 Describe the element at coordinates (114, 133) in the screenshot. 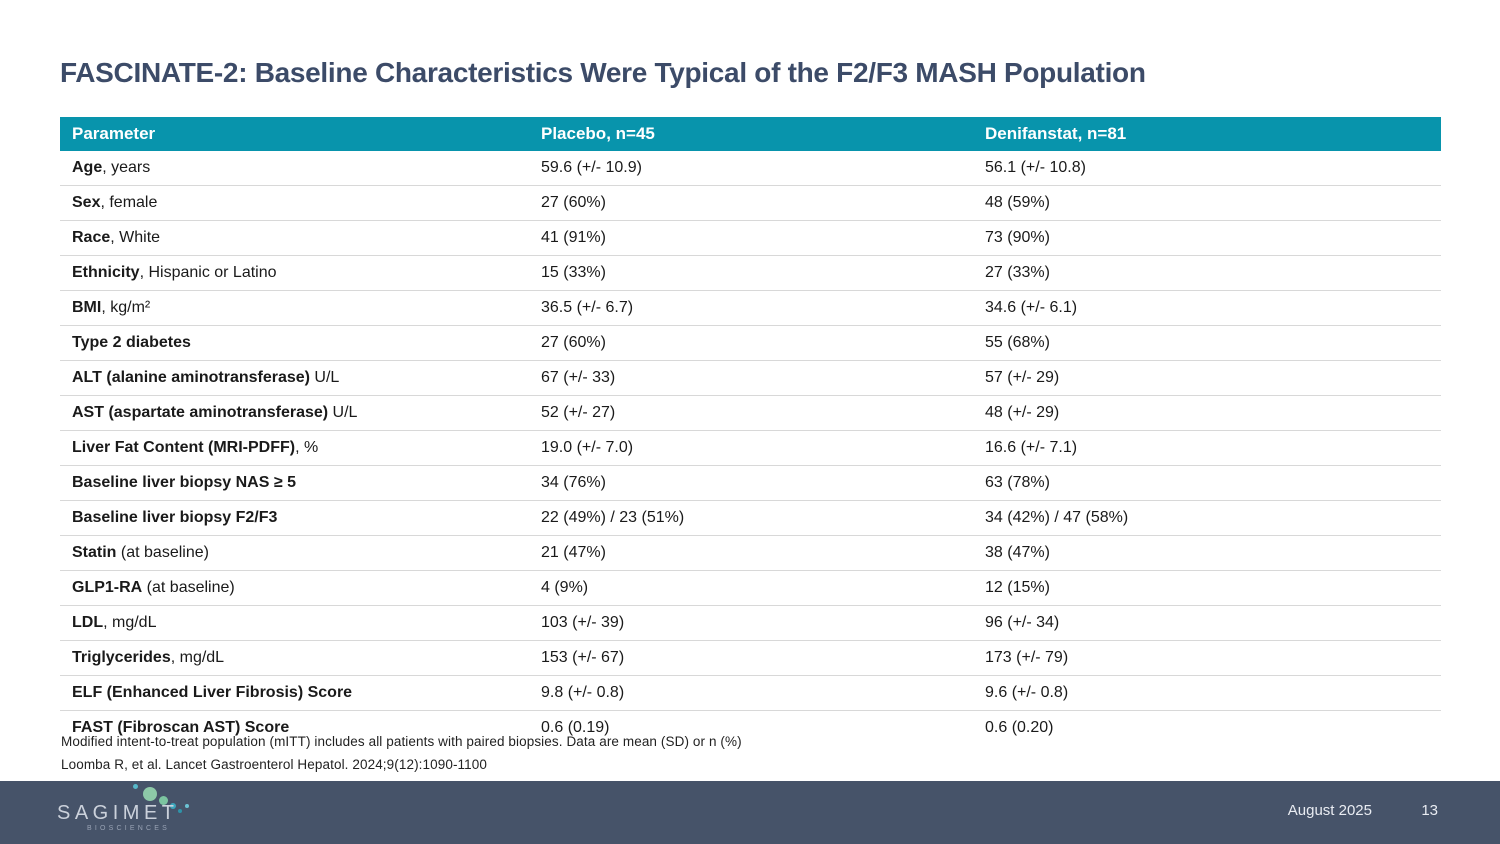

I see `column-header-parameter: Parameter` at that location.